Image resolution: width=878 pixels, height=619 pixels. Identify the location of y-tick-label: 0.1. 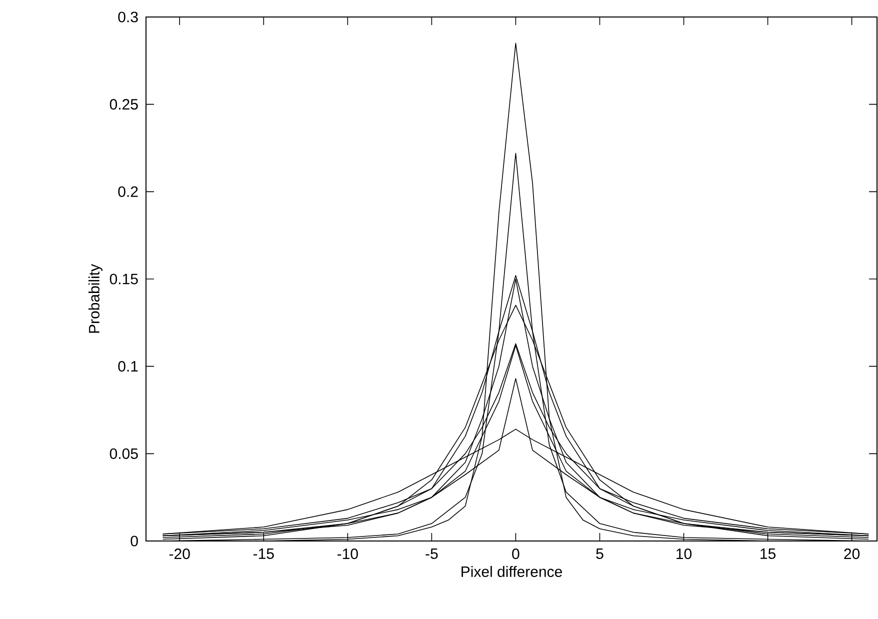
(128, 366).